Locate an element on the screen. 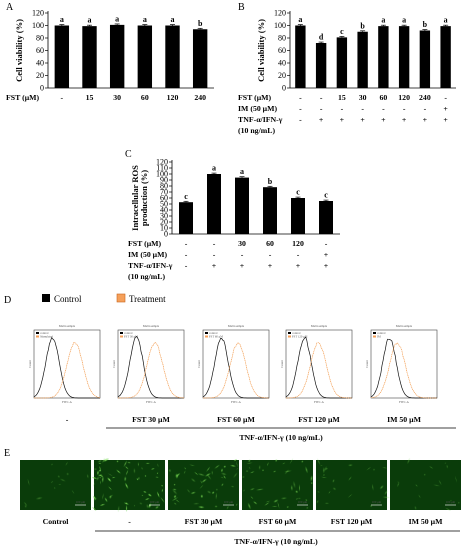 This screenshot has height=550, width=462. y-tick-label: 20 is located at coordinates (164, 222).